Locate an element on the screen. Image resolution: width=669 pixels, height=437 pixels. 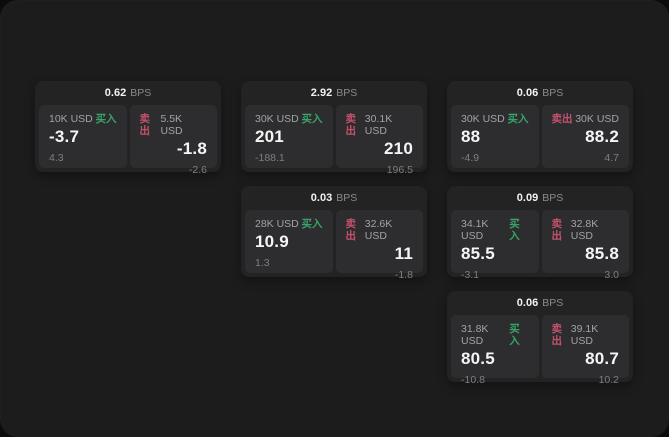
sell-change: -1.8 is located at coordinates (403, 275).